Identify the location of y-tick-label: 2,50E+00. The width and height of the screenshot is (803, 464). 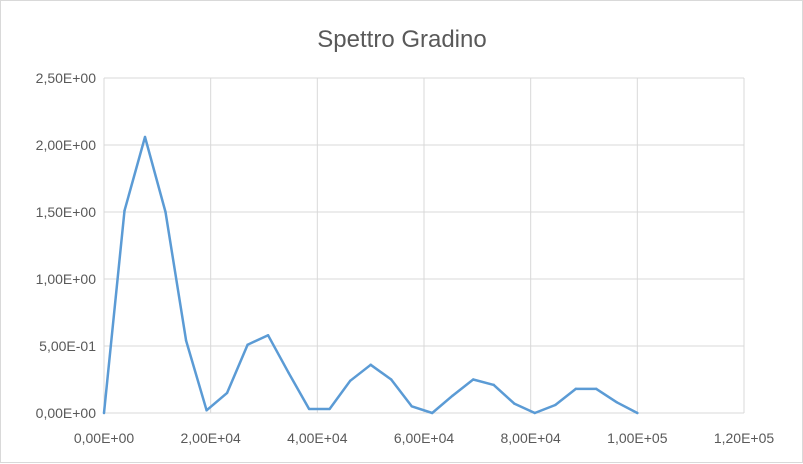
(66, 78).